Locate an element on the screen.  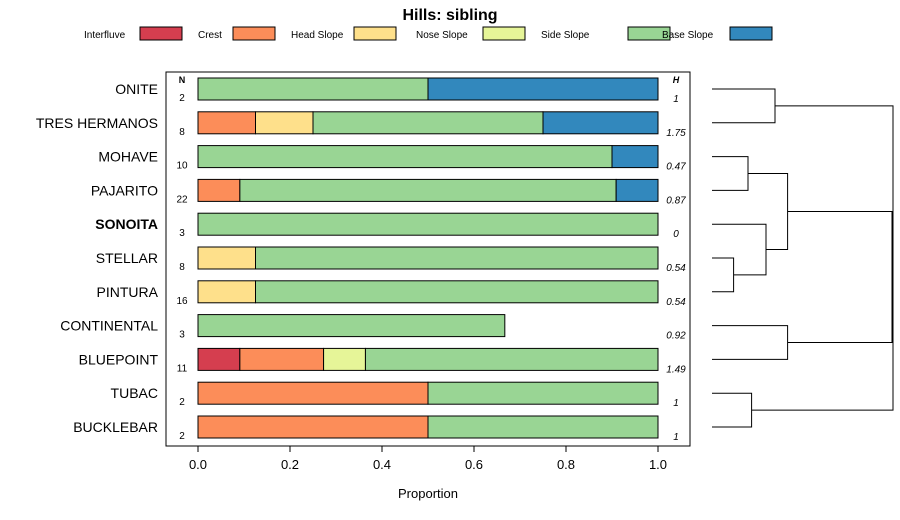
dendro-branch-root is located at coordinates (822, 258).